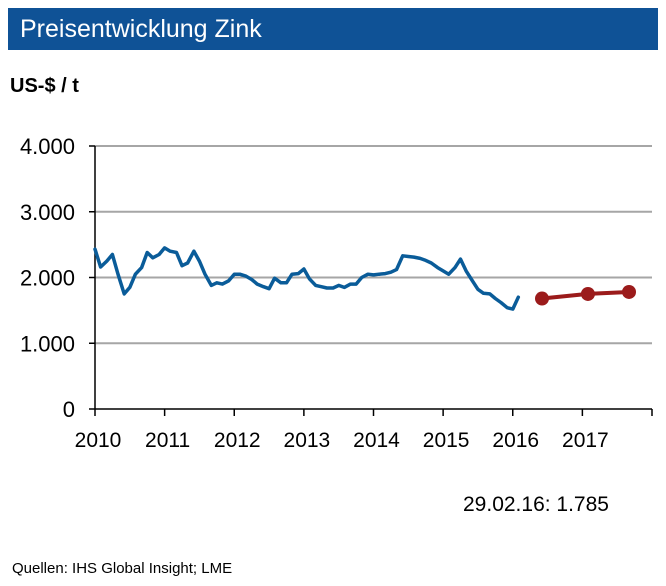 This screenshot has height=586, width=666. Describe the element at coordinates (376, 440) in the screenshot. I see `x-tick-label: 2014` at that location.